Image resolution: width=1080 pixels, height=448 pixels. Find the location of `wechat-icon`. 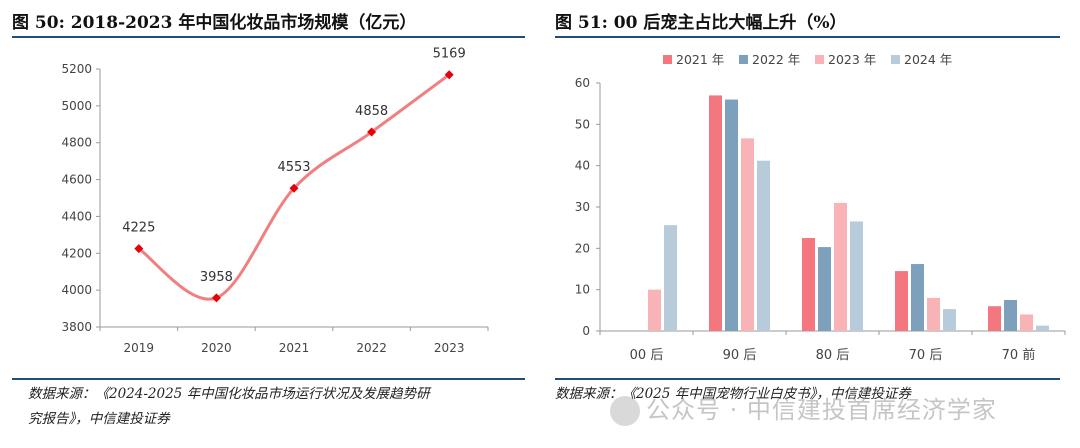

wechat-icon is located at coordinates (625, 411).